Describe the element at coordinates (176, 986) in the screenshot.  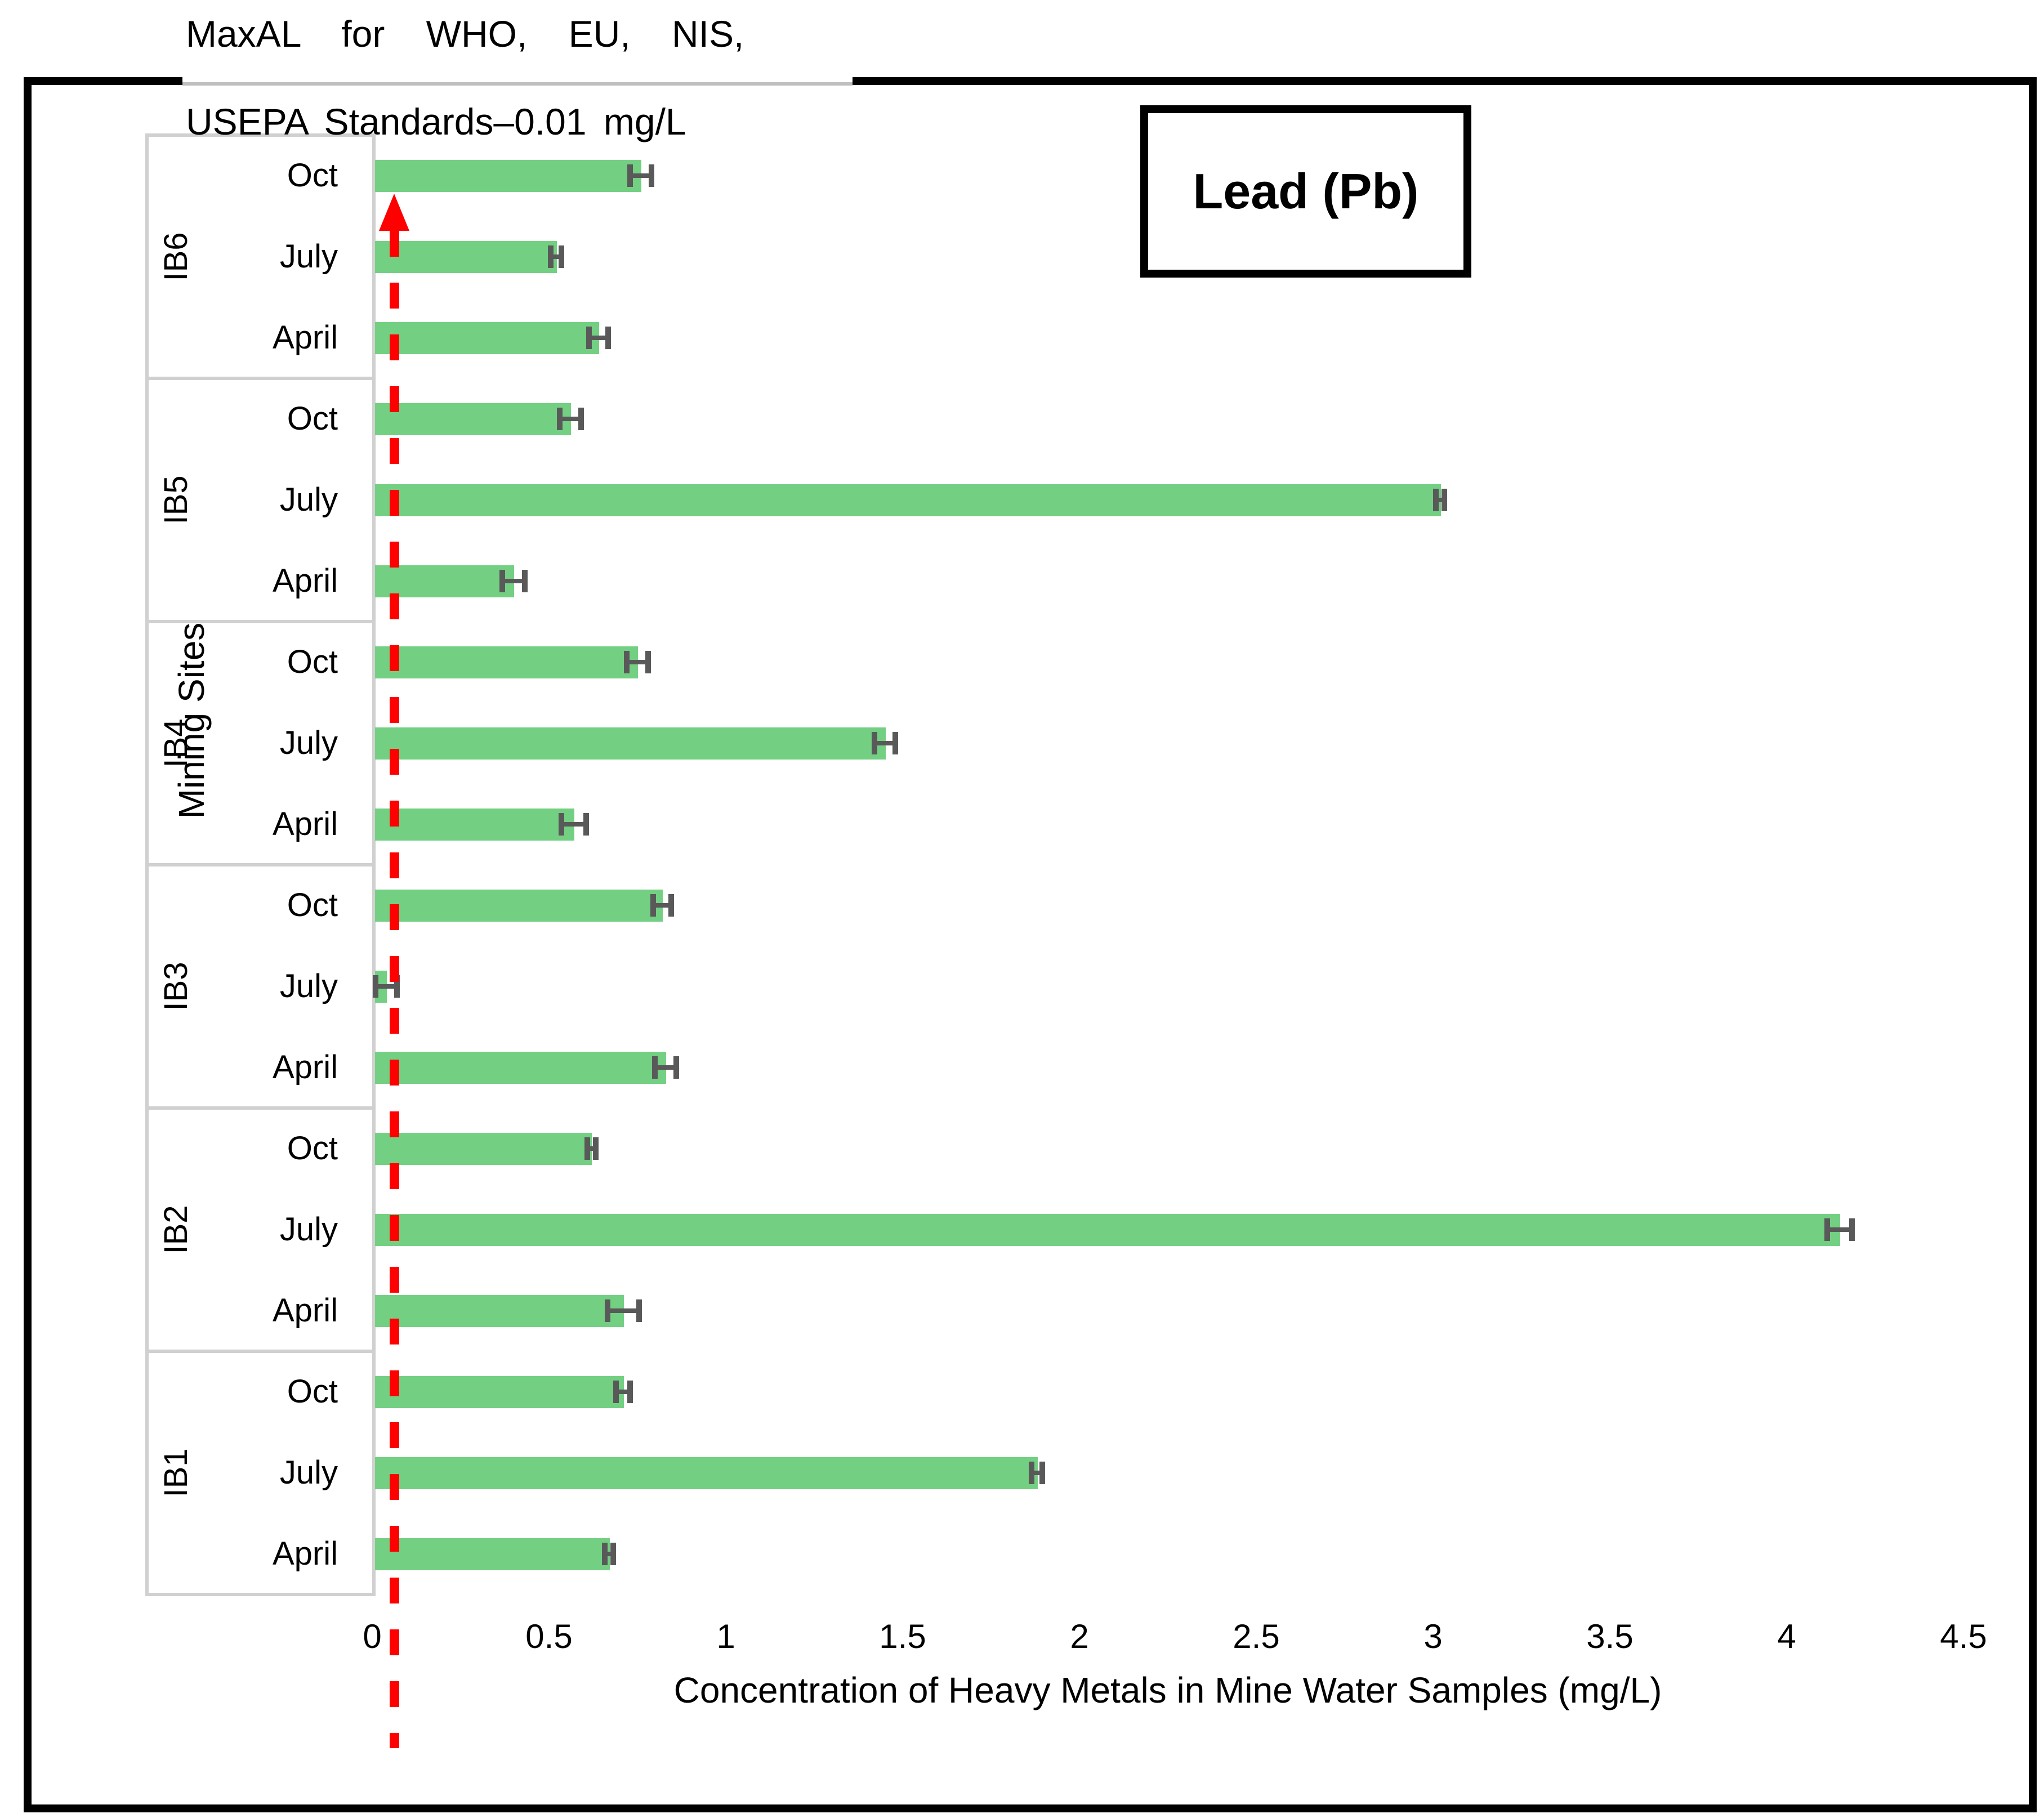
I see `site-group-label: IB3` at that location.